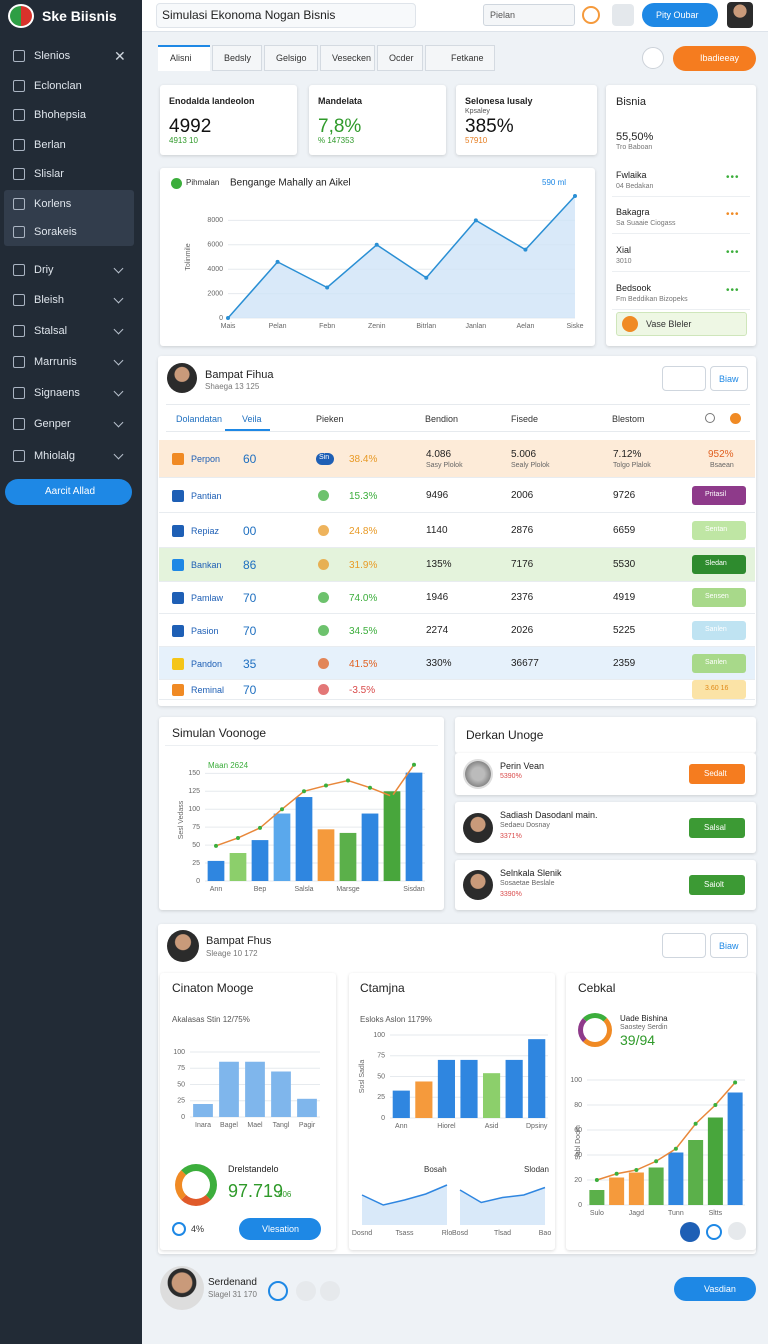 This screenshot has width=768, height=1344. I want to click on nav-item: Sorakeis, so click(55, 232).